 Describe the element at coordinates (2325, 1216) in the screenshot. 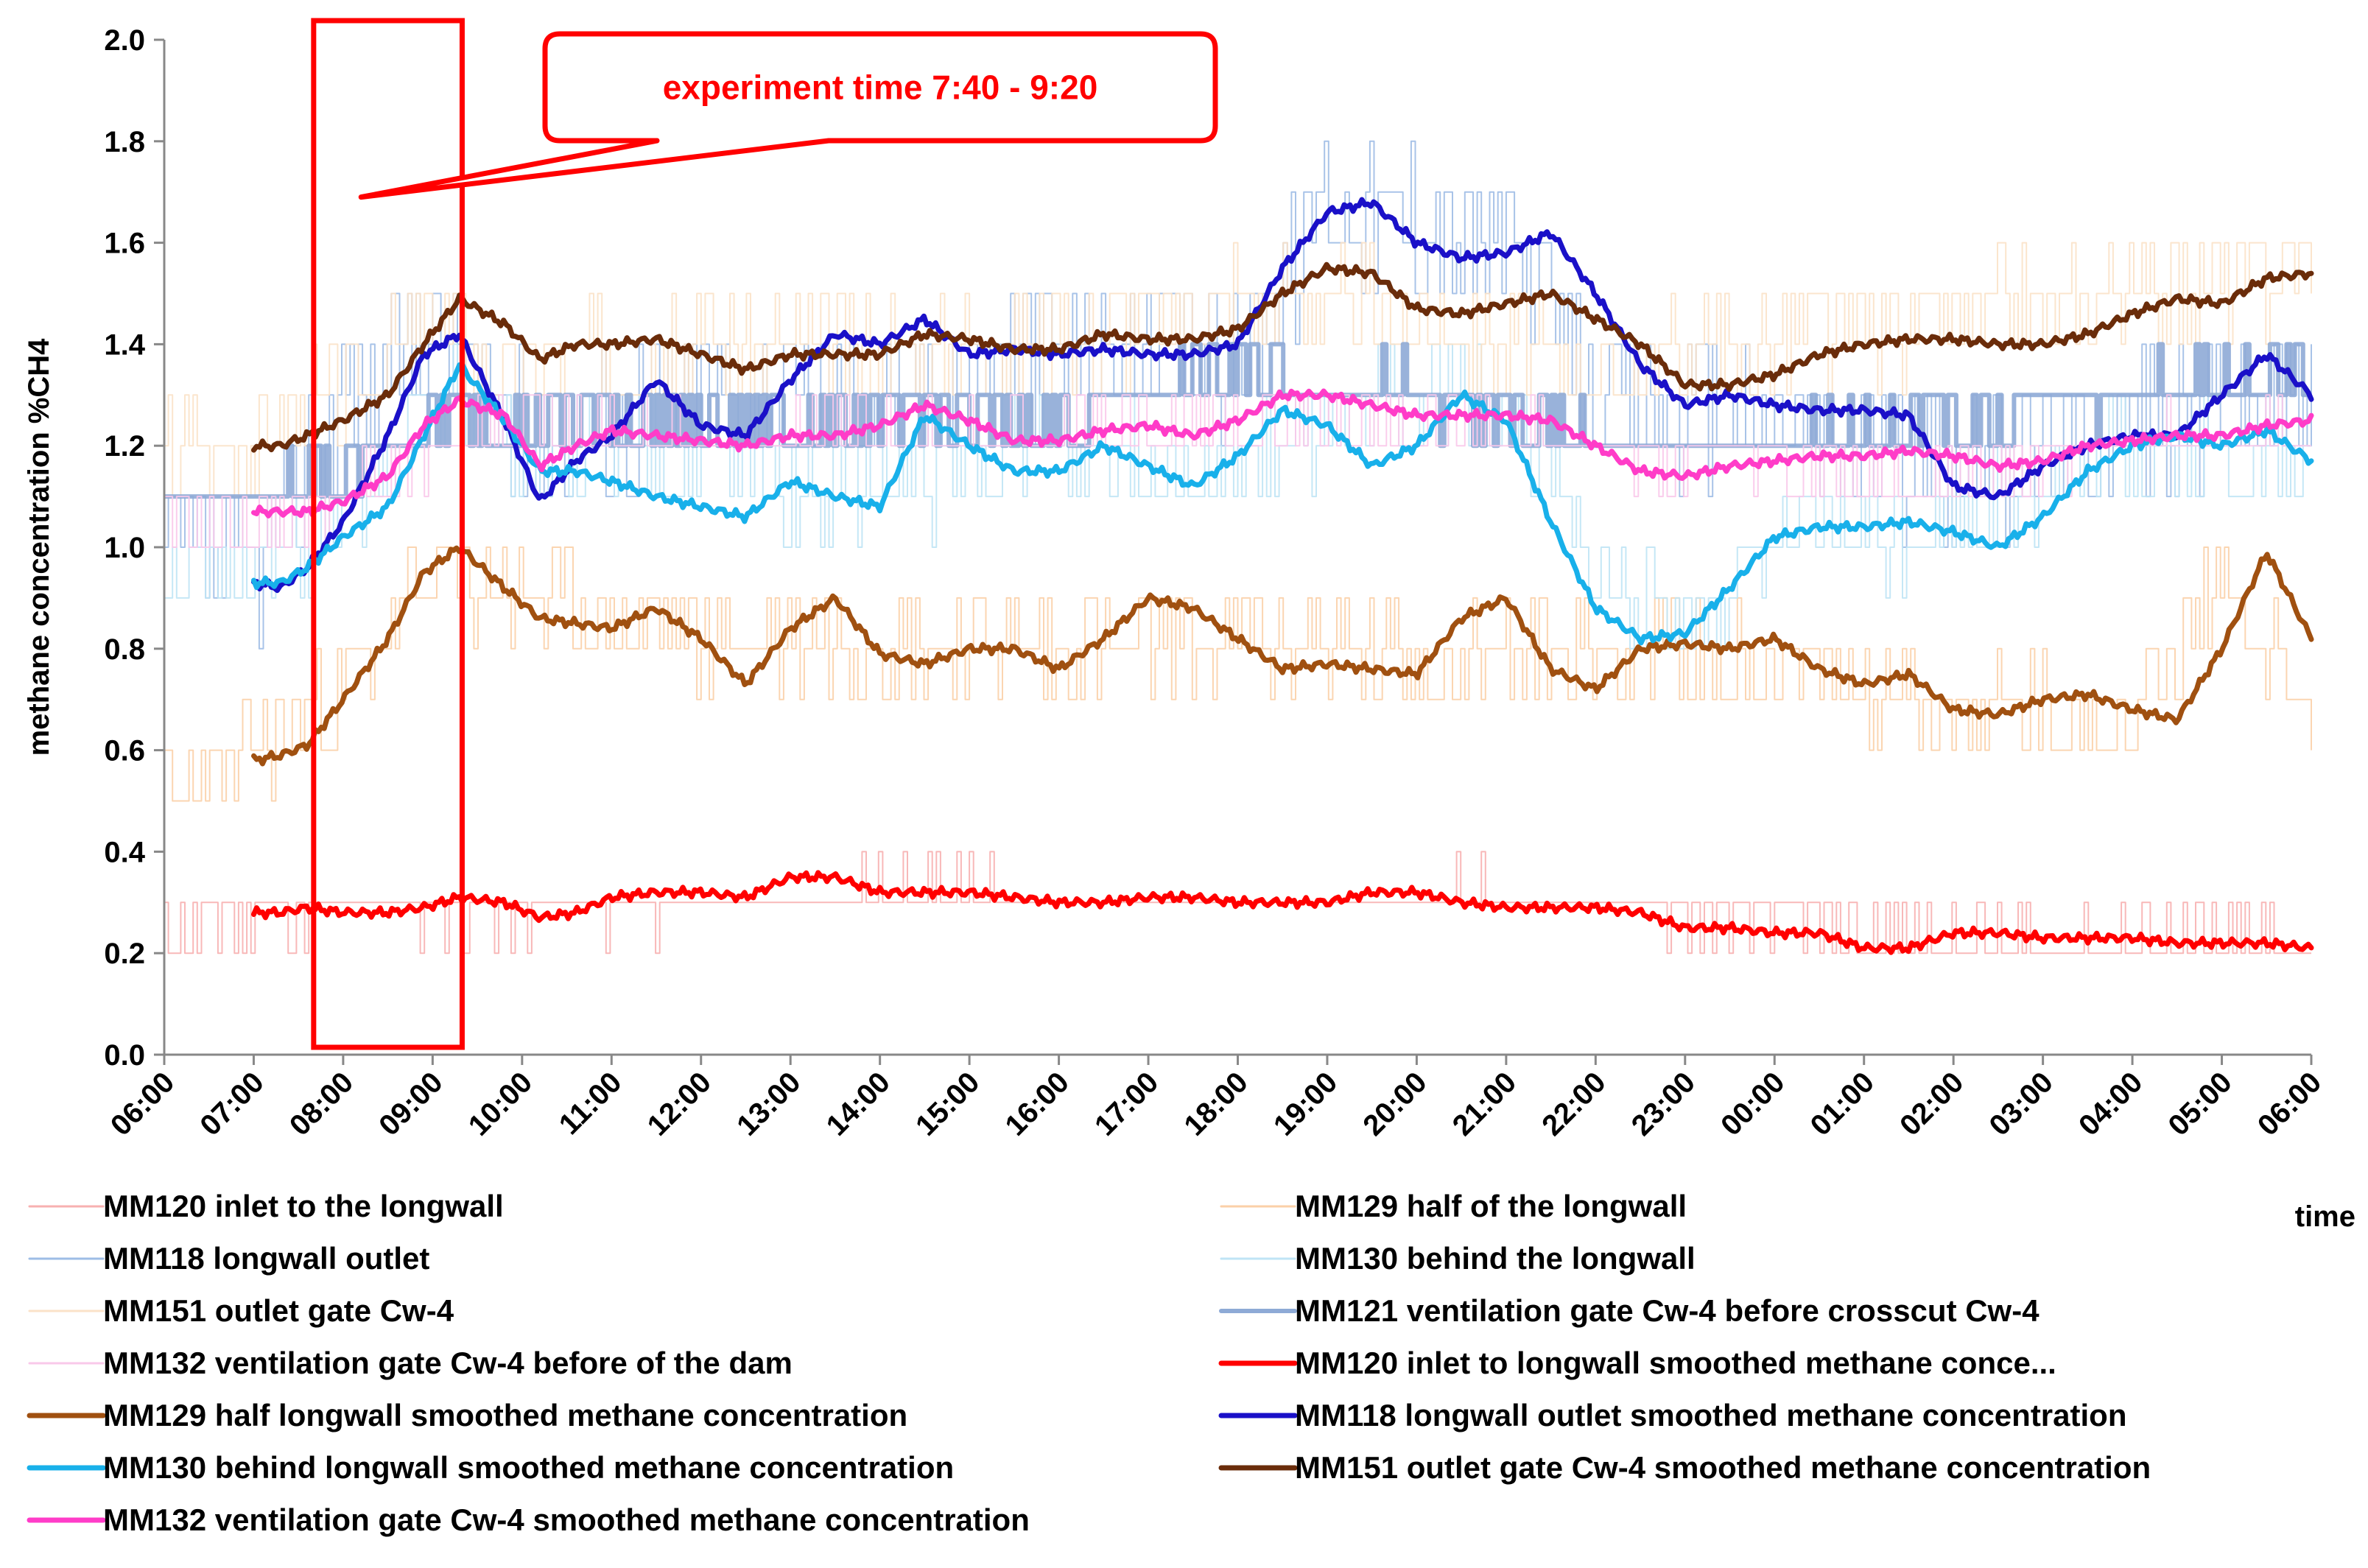

I see `x-axis-title: time` at that location.